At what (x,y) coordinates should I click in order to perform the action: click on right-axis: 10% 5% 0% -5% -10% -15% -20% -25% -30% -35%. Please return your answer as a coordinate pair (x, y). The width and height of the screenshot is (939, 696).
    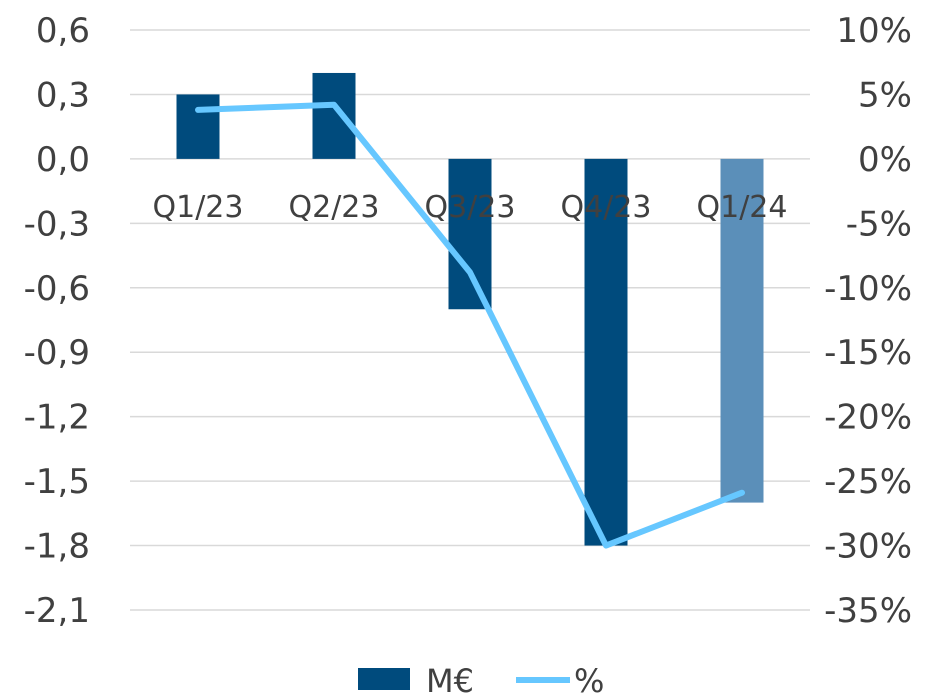
    Looking at the image, I should click on (868, 321).